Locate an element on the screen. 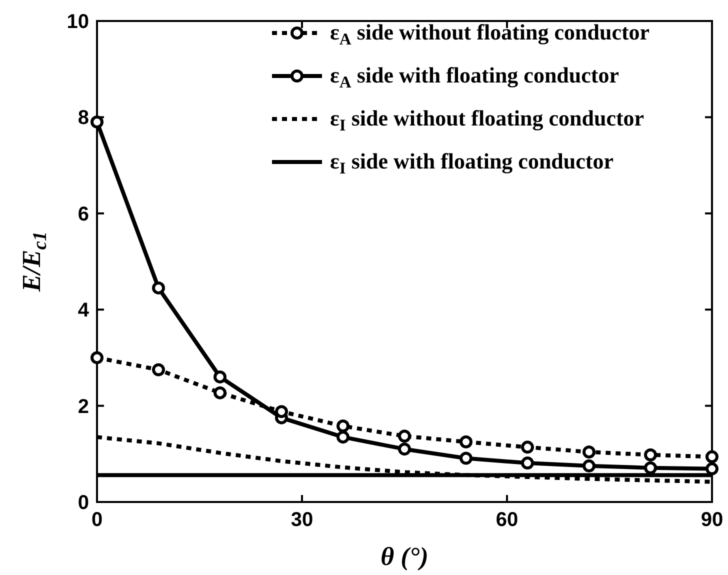 This screenshot has width=728, height=575. legend-label: ε$_{I}$ side without floating conductor is located at coordinates (487, 120).